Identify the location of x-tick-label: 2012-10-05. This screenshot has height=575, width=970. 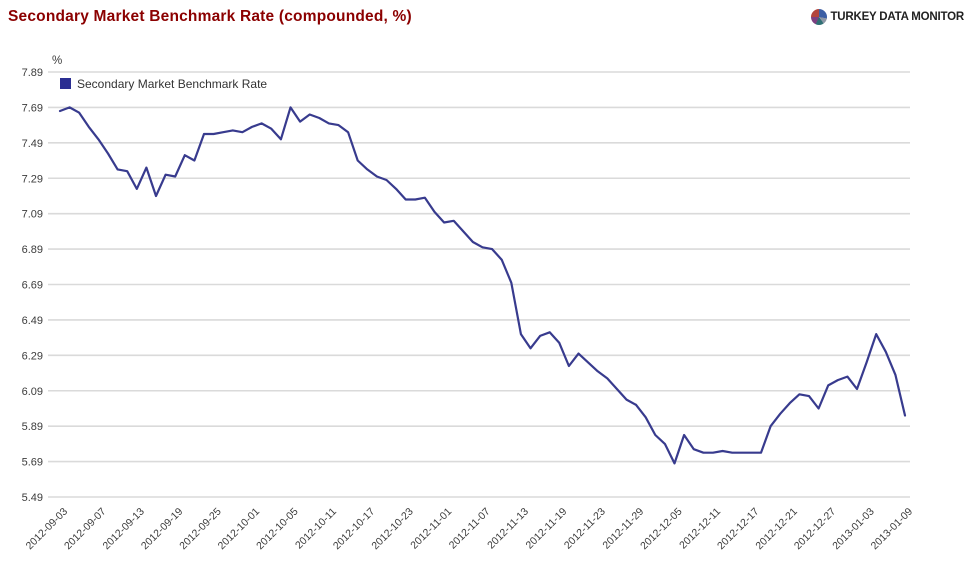
(277, 529).